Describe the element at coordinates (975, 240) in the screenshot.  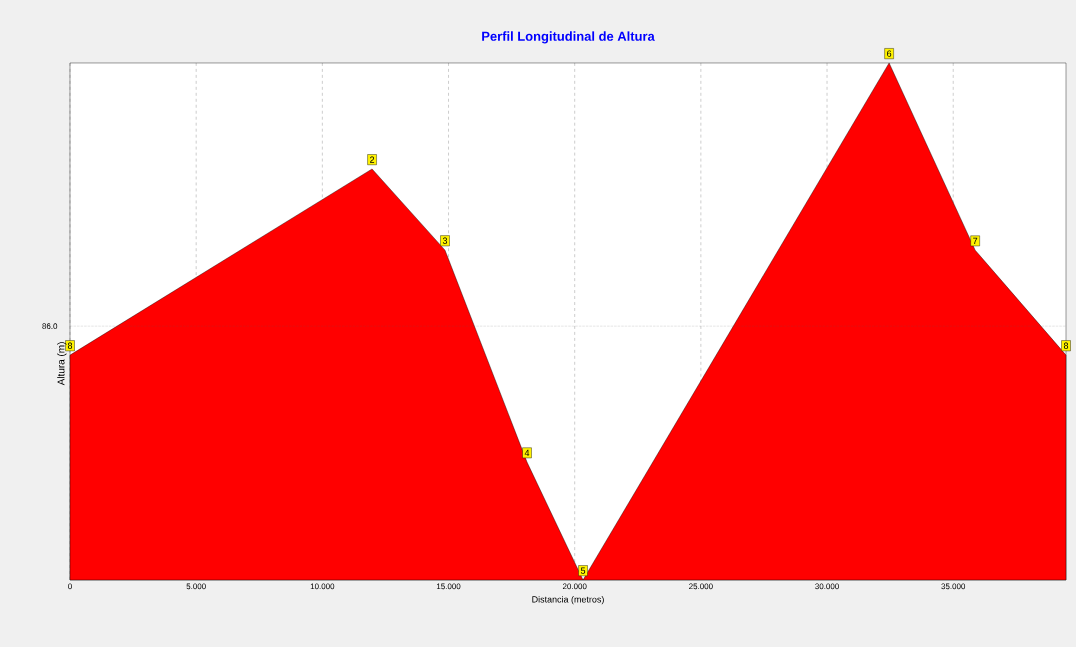
I see `annotation: 7` at that location.